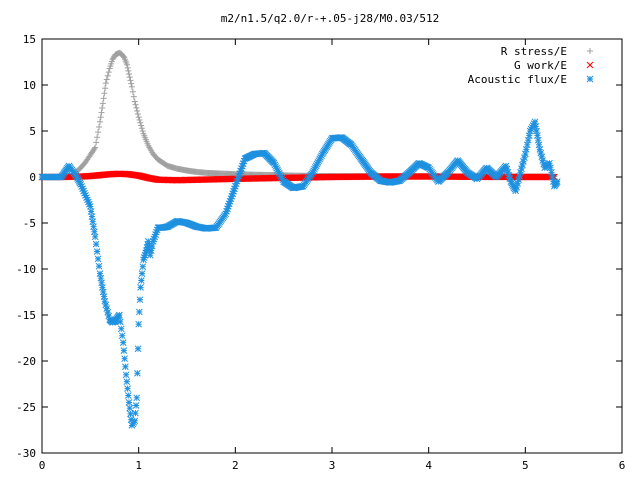 The width and height of the screenshot is (640, 480). What do you see at coordinates (26, 407) in the screenshot?
I see `y-tick-label: -25` at bounding box center [26, 407].